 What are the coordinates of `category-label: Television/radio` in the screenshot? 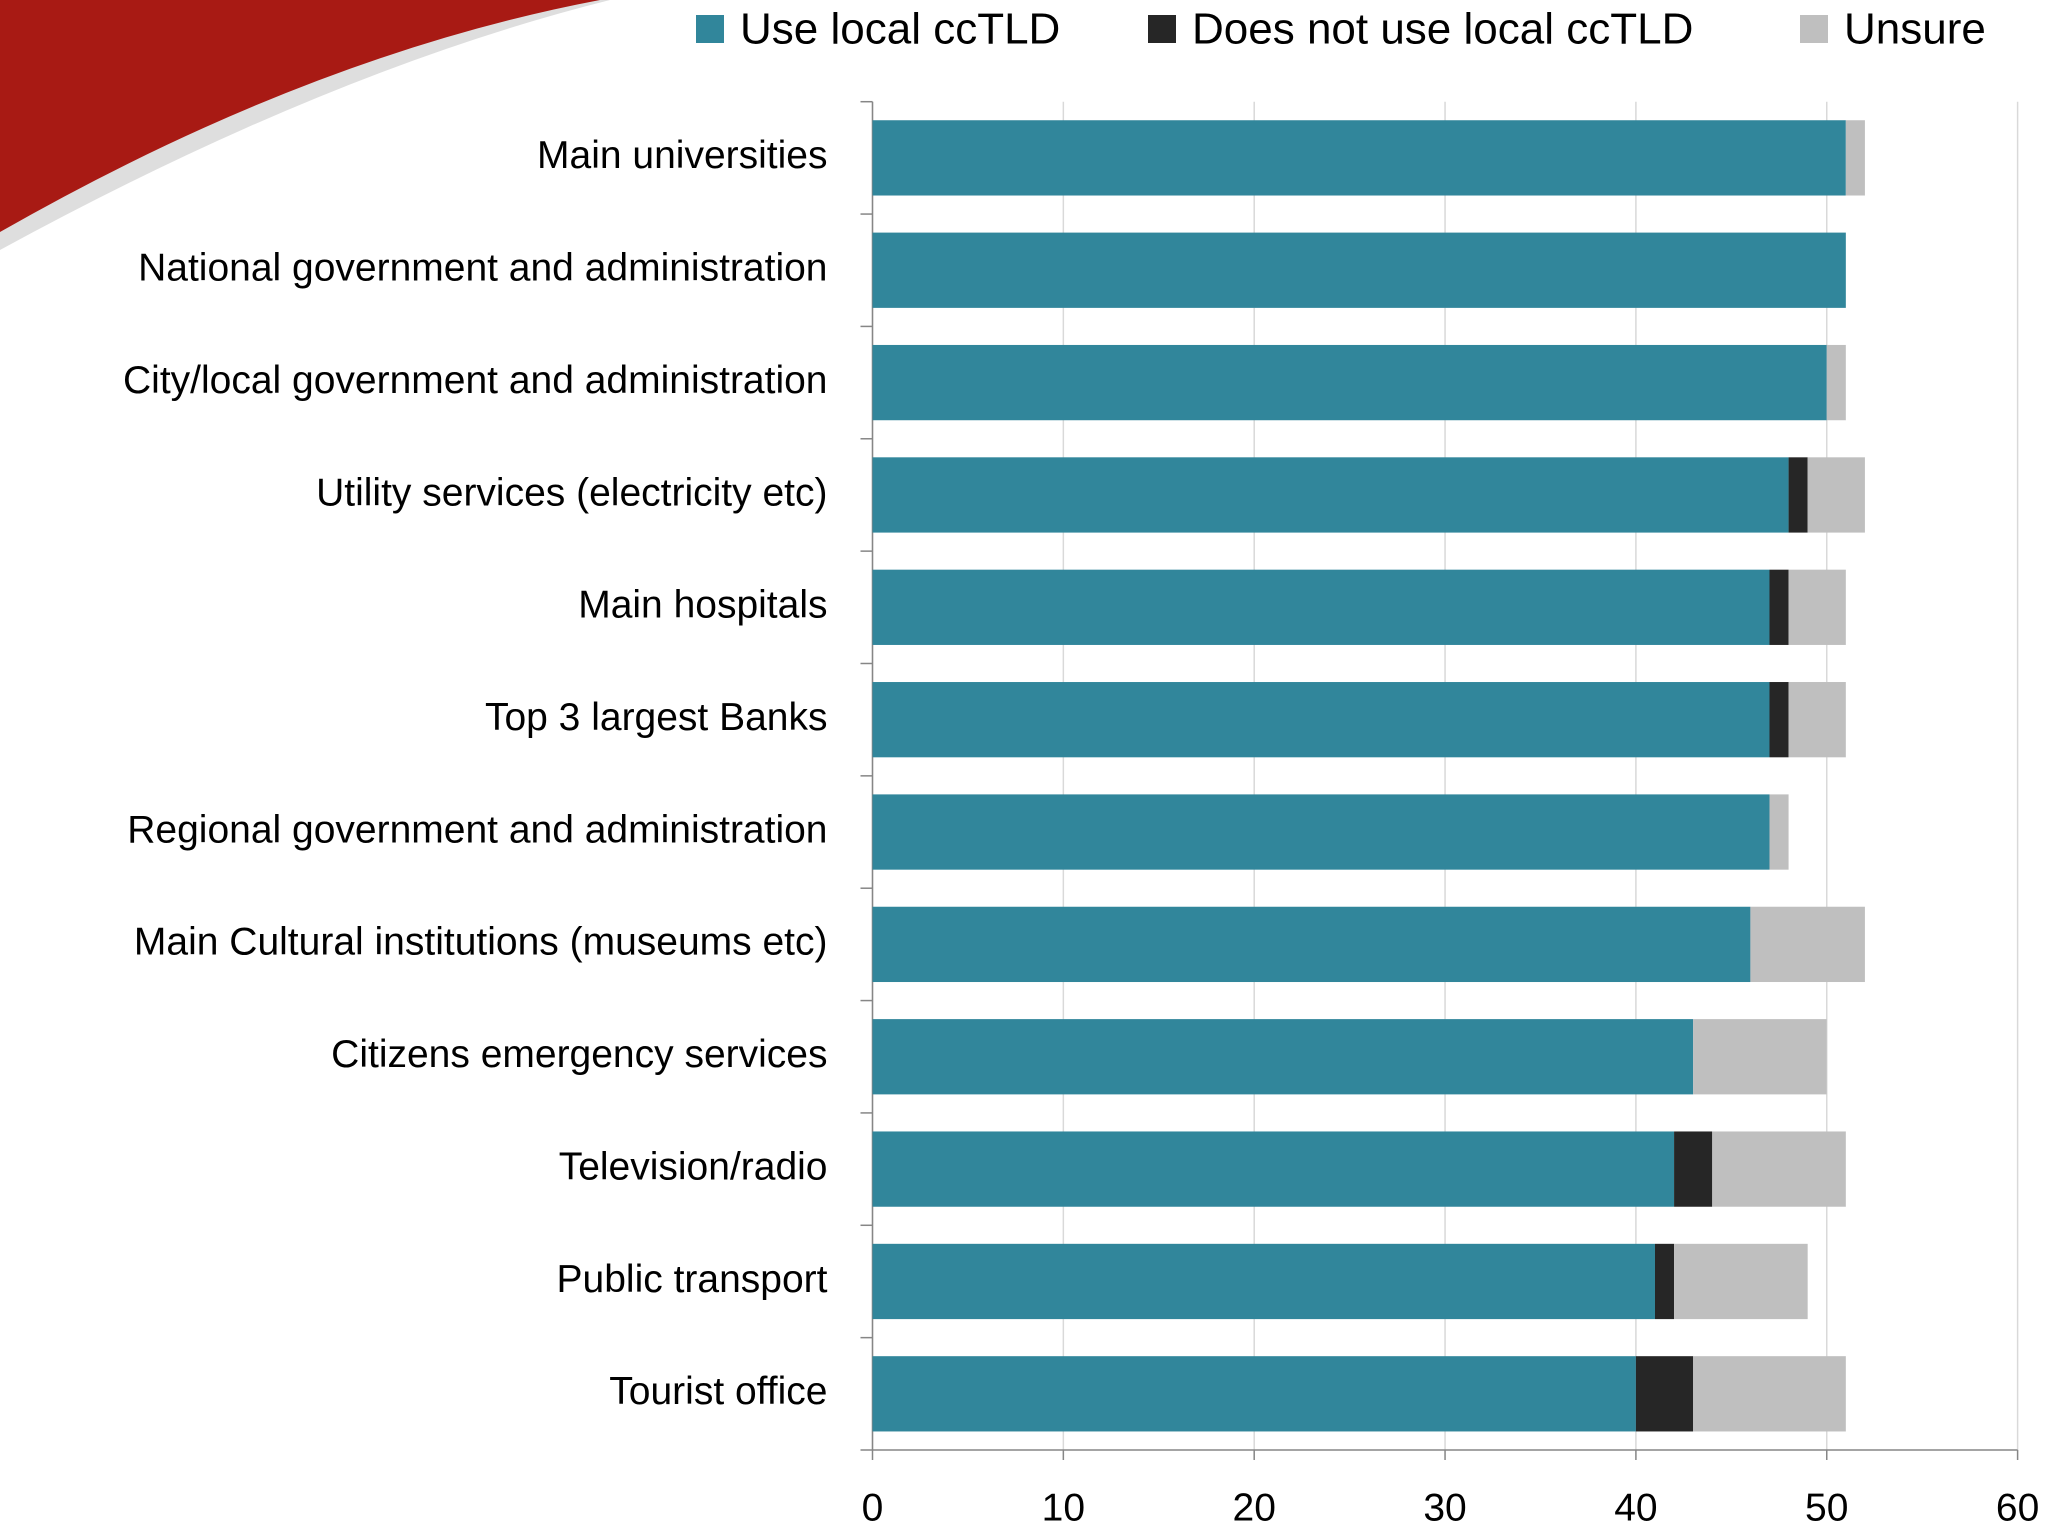 It's located at (693, 1166).